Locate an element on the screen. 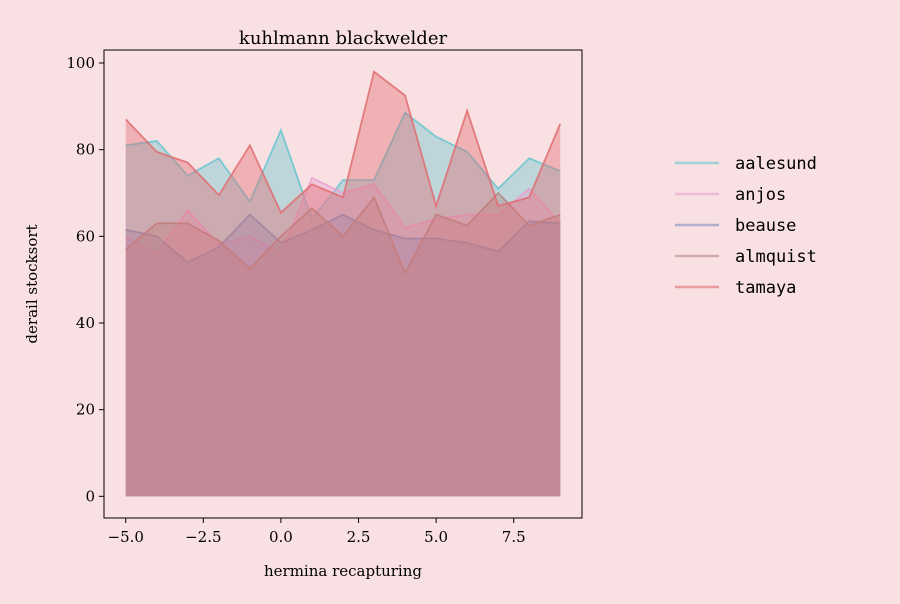  x-tick-label: 7.5 is located at coordinates (514, 537).